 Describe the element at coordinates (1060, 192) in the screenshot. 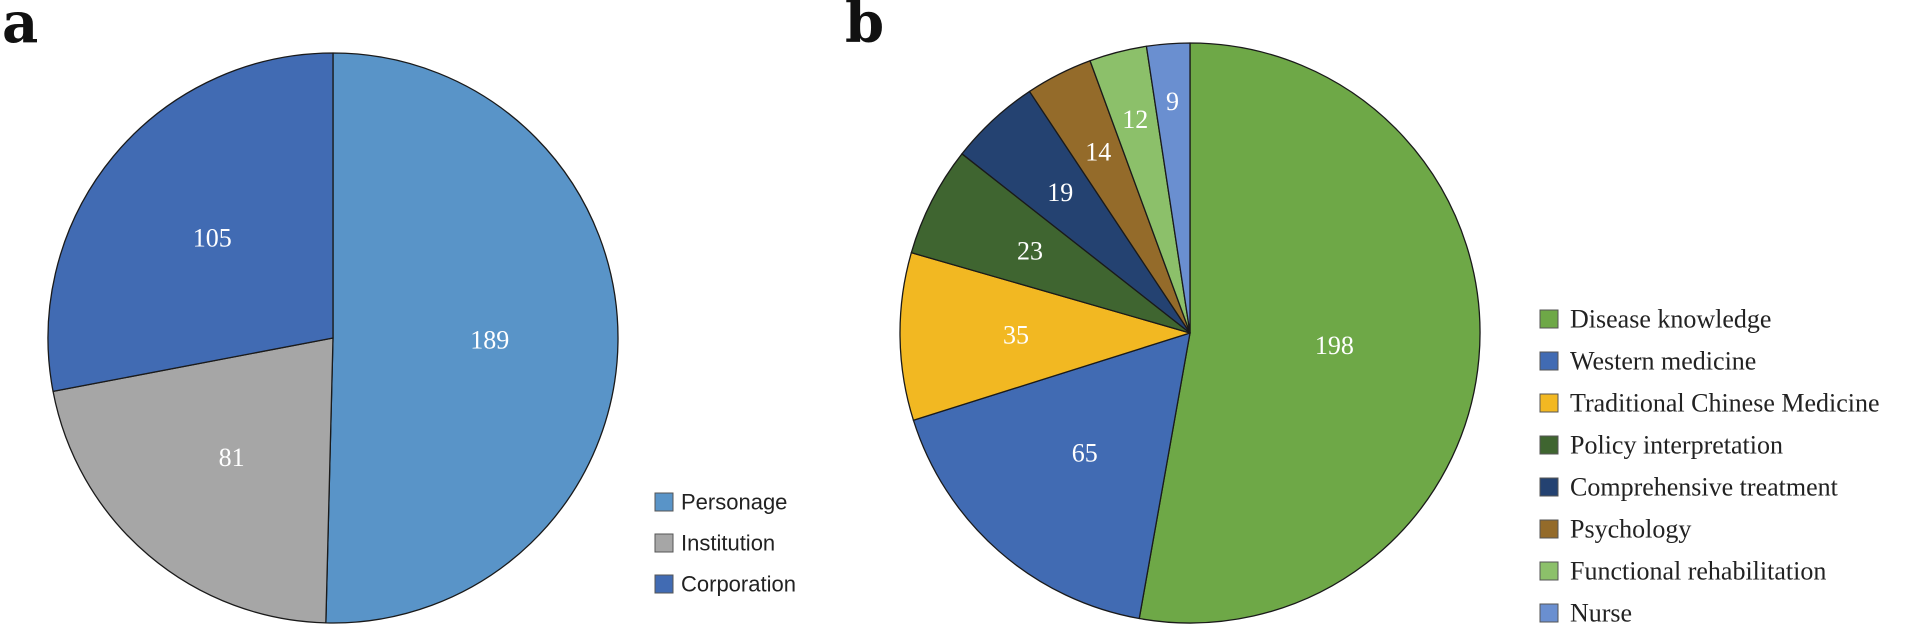

I see `pie-b-value-label-comprehensive-treatment: 19` at that location.